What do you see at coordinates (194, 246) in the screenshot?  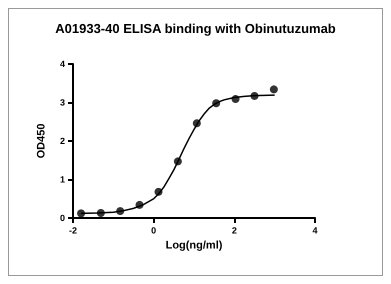 I see `x-axis-title: Log(ng/ml)` at bounding box center [194, 246].